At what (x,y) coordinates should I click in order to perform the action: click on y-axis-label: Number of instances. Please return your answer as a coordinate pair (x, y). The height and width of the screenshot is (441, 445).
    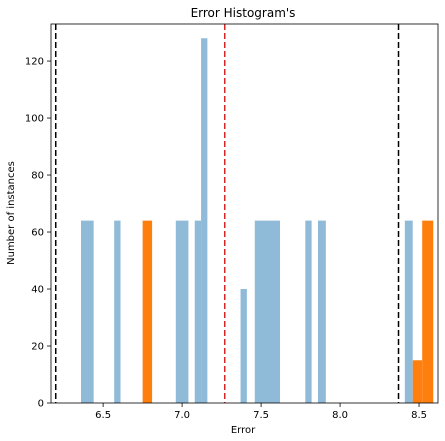
    Looking at the image, I should click on (11, 213).